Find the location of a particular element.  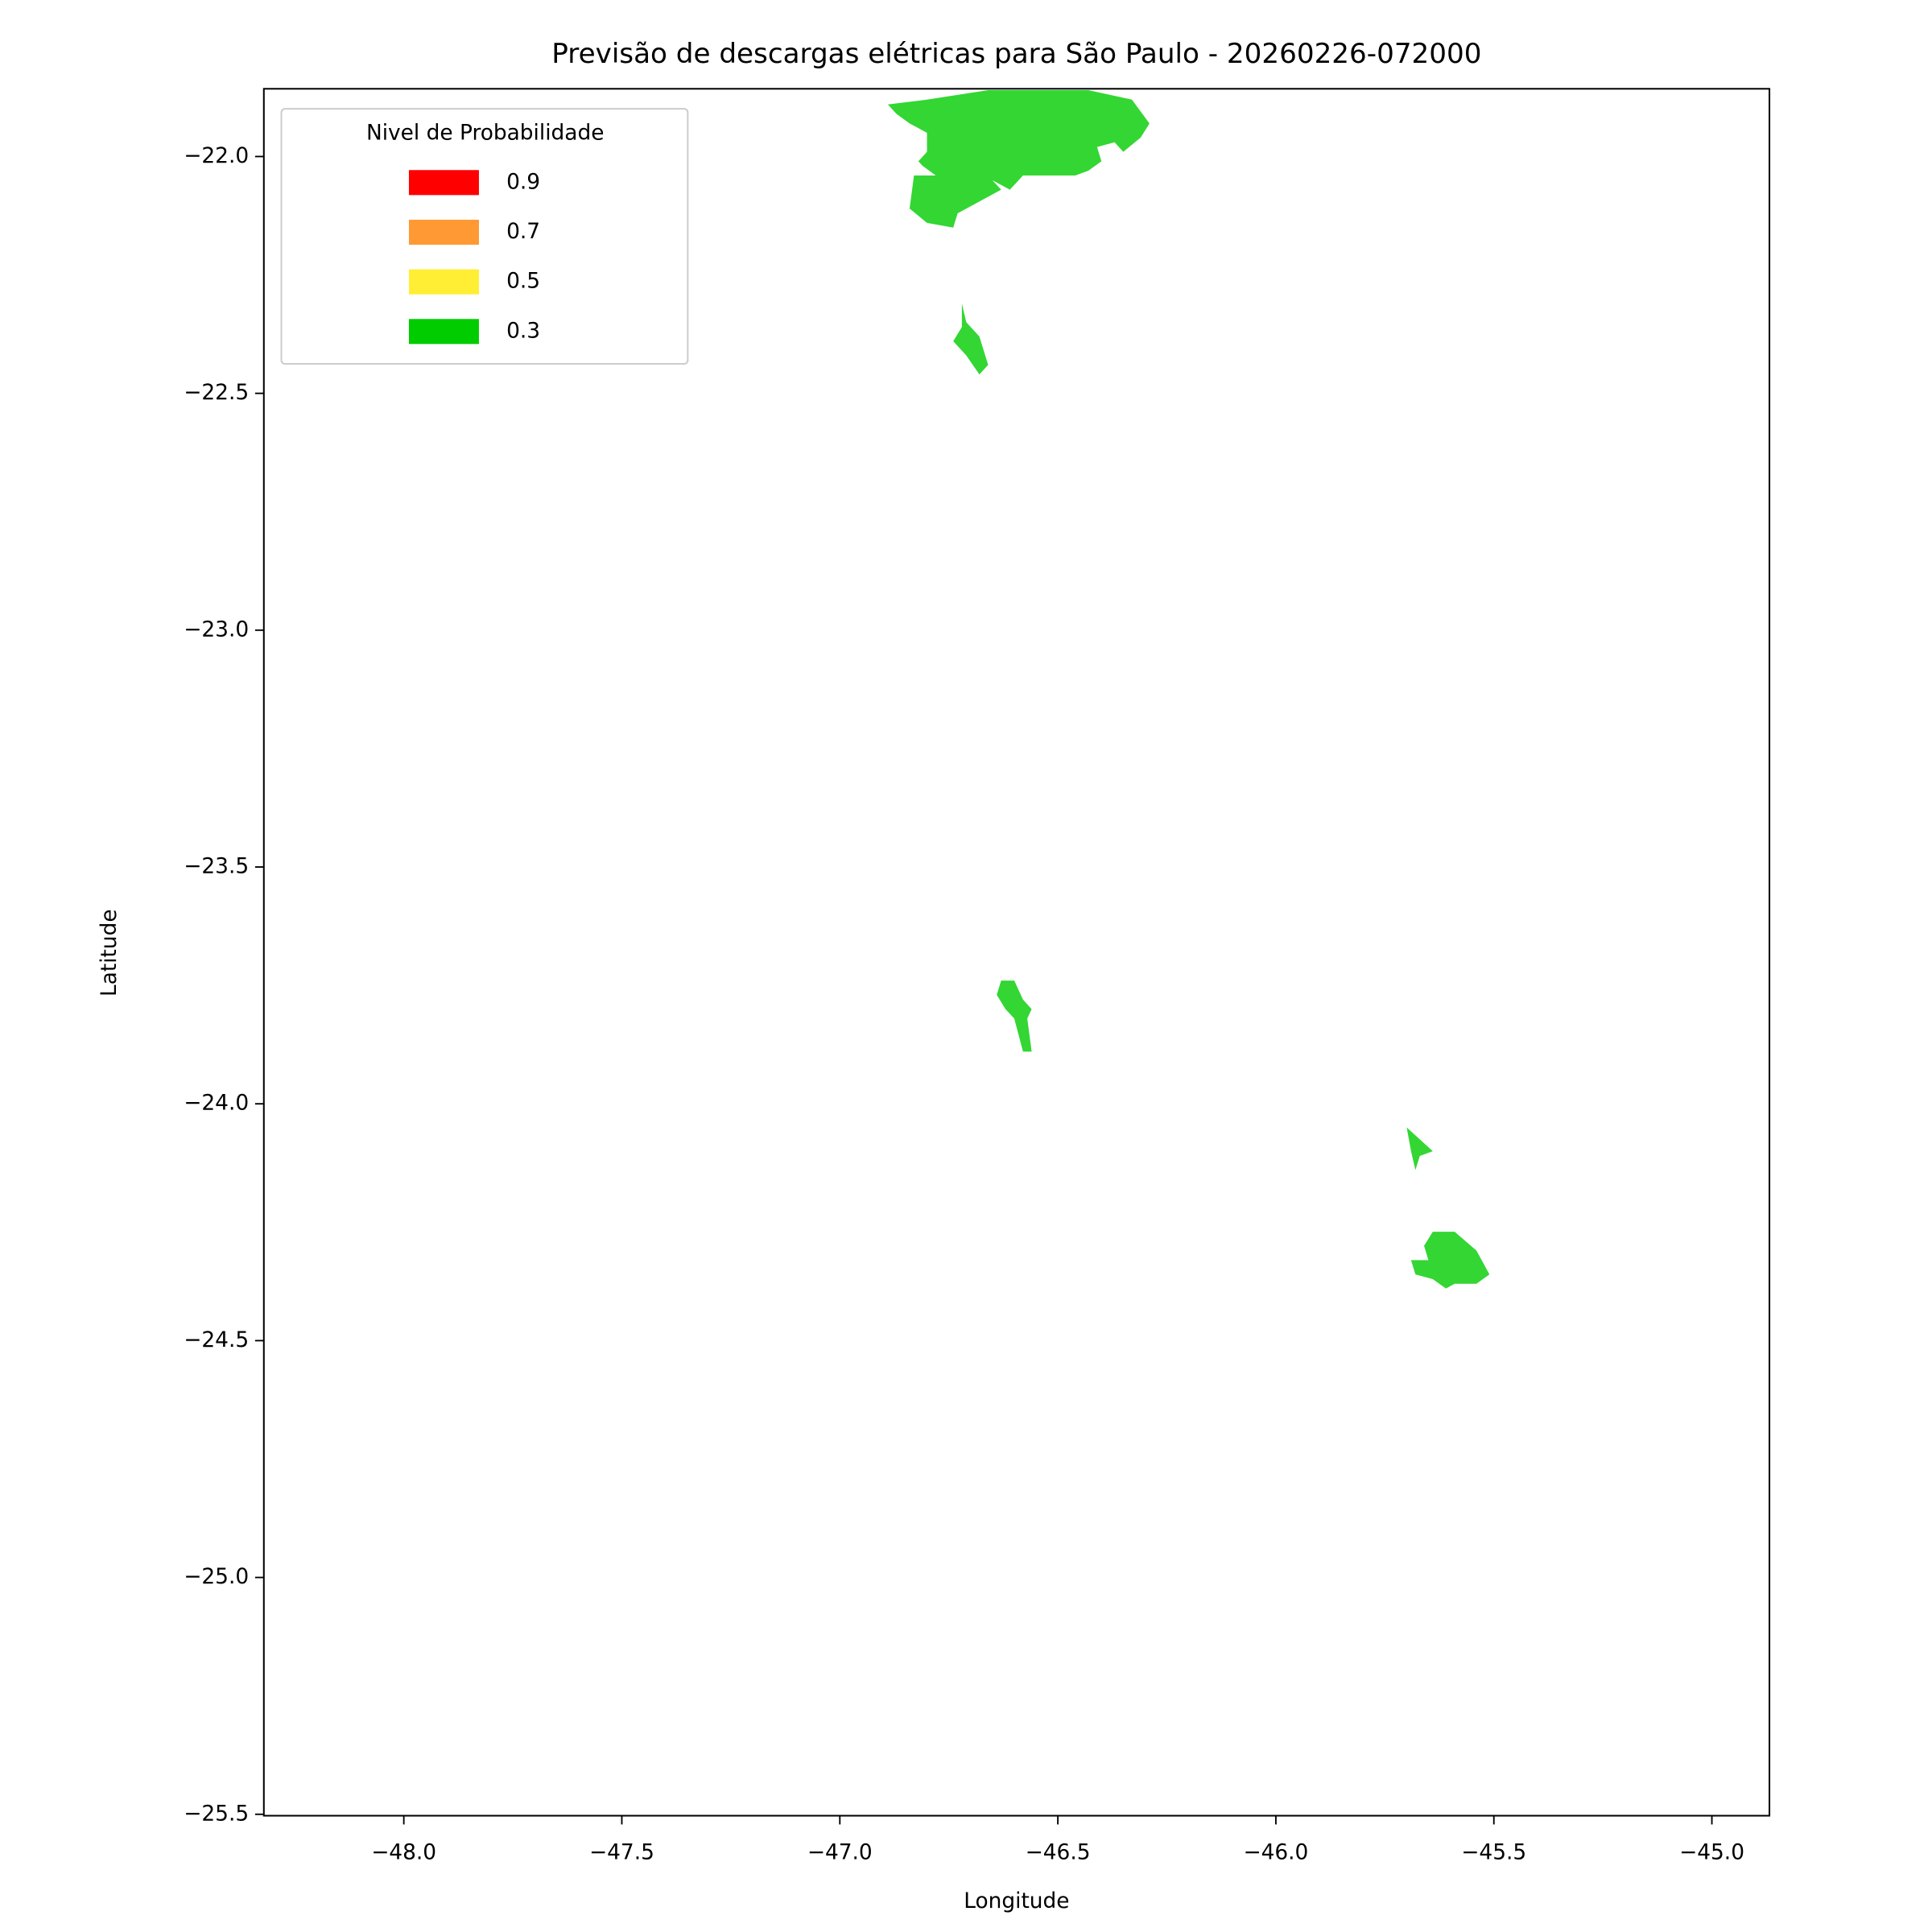

legend-label: 0.5 is located at coordinates (523, 281).